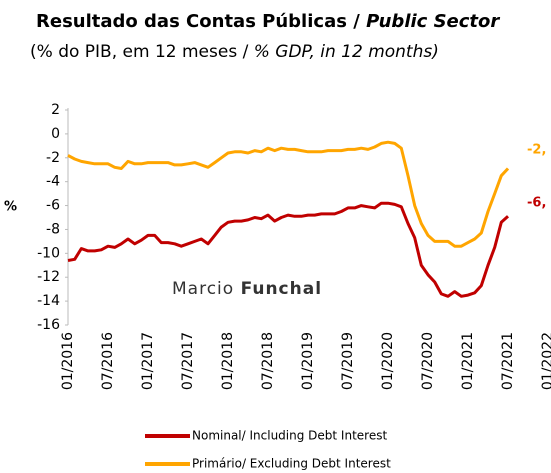 This screenshot has width=551, height=473. Describe the element at coordinates (108, 361) in the screenshot. I see `x-tick-label: 07/2016` at that location.